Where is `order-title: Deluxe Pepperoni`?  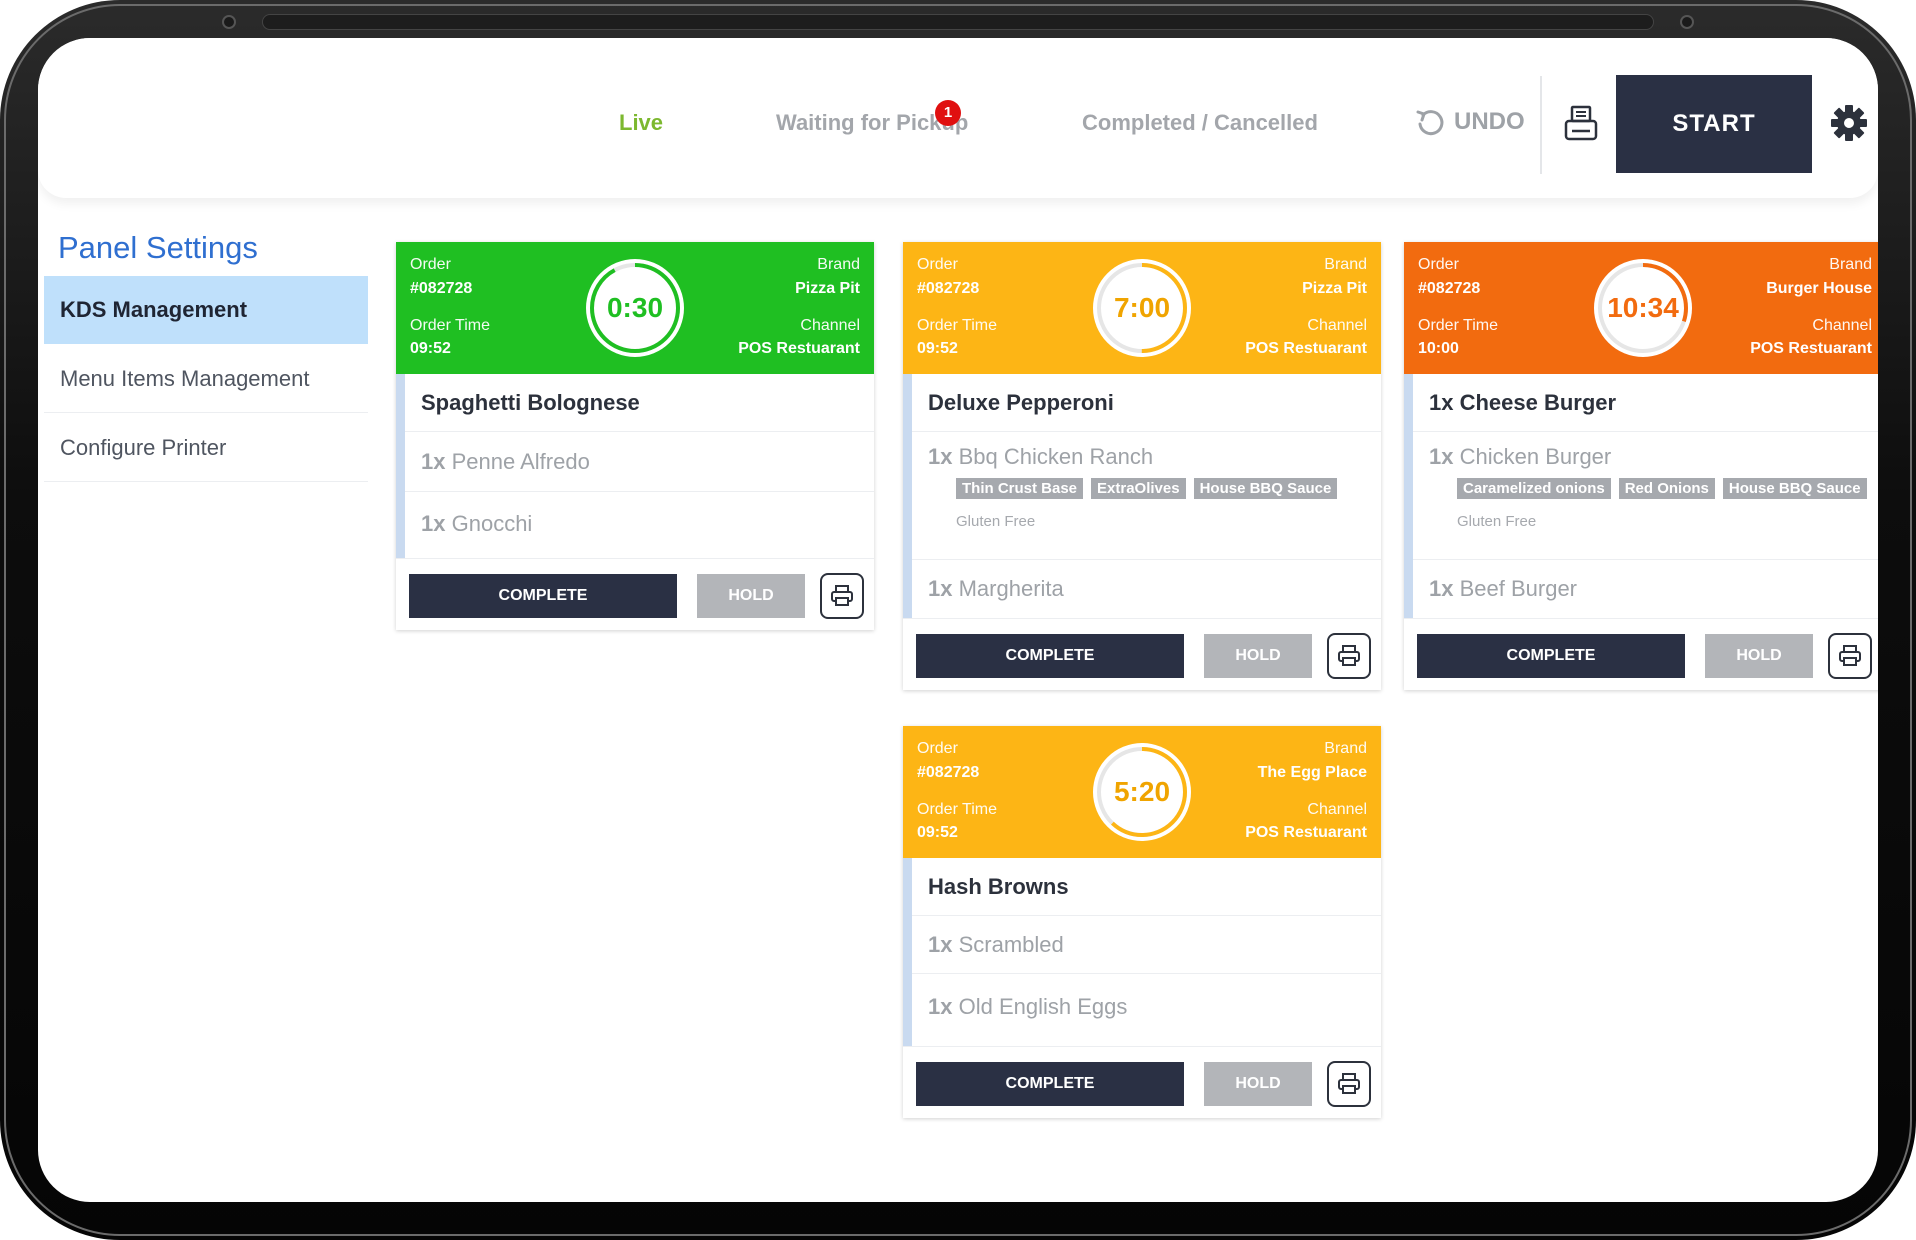 order-title: Deluxe Pepperoni is located at coordinates (1146, 403).